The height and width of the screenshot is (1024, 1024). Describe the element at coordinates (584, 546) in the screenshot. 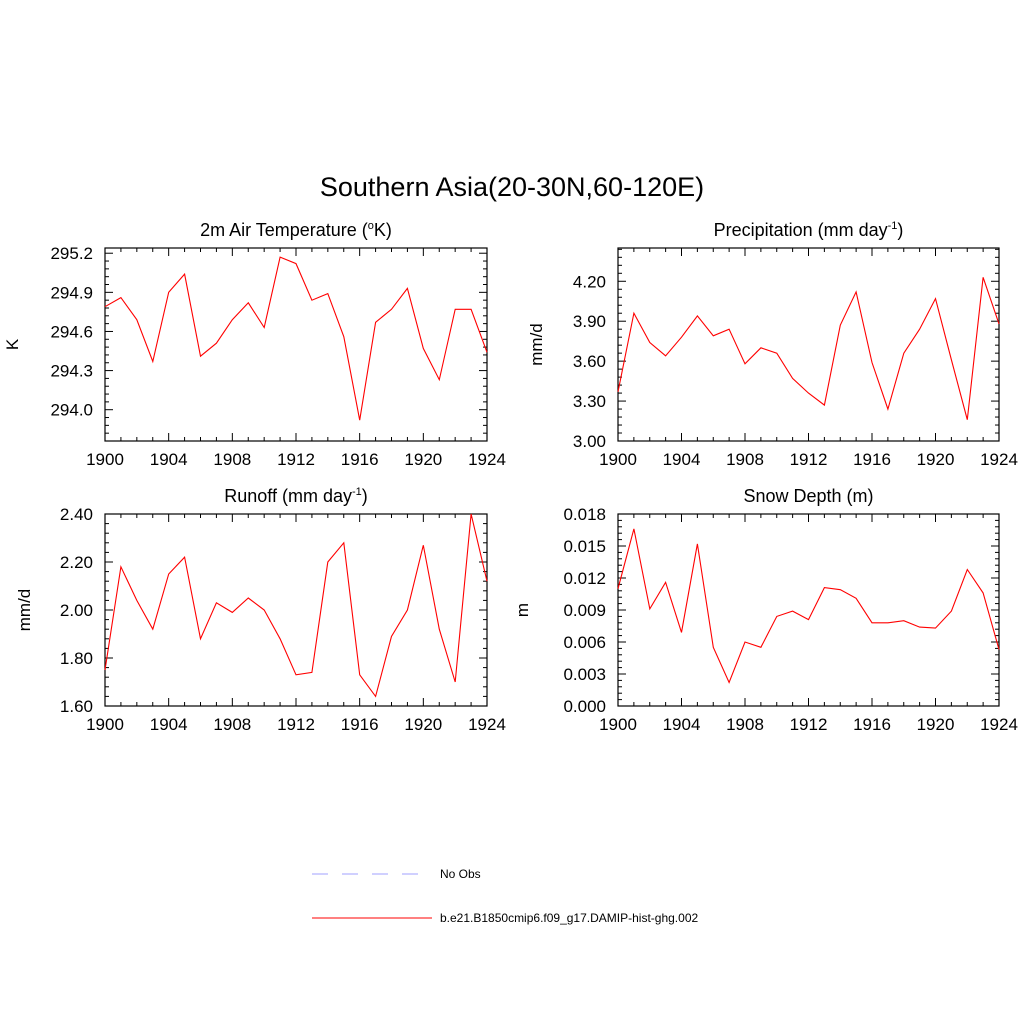

I see `y-tick-label: 0.015` at that location.